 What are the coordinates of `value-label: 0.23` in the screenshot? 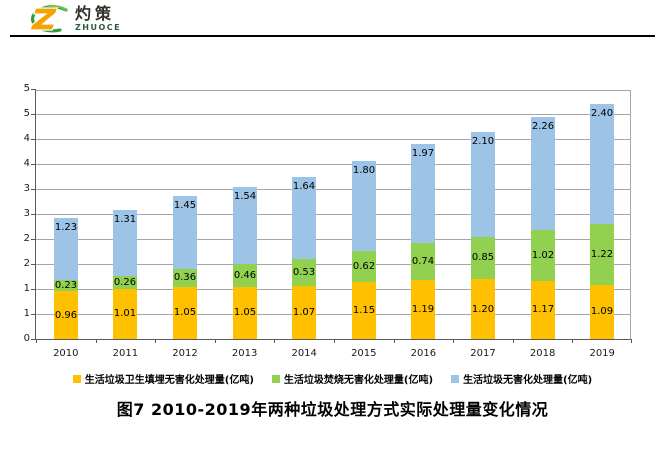 It's located at (66, 285).